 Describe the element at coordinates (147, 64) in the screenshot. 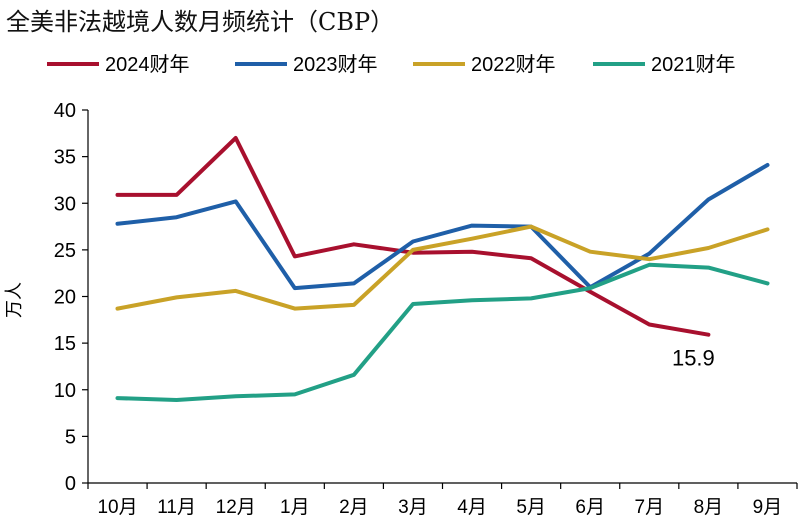

I see `legend-label-0: 2024财年` at that location.